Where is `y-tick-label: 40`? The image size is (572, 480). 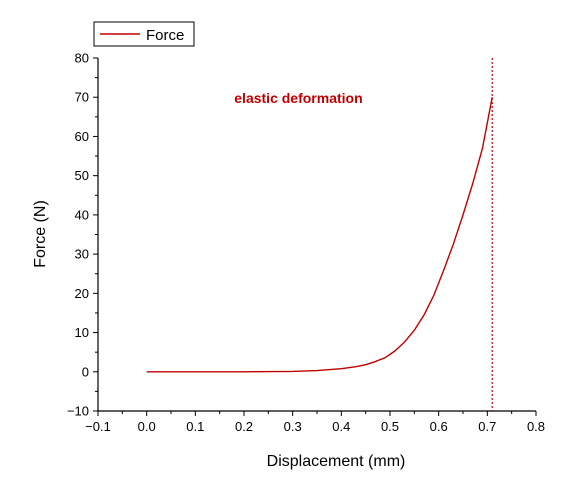
y-tick-label: 40 is located at coordinates (82, 214).